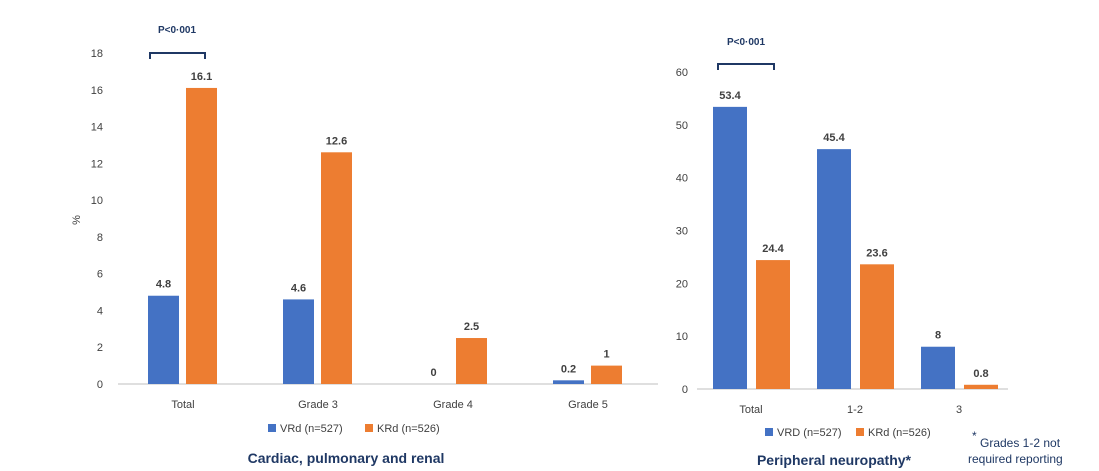 The height and width of the screenshot is (471, 1099). Describe the element at coordinates (682, 337) in the screenshot. I see `chart2-y-tick-10: 10` at that location.